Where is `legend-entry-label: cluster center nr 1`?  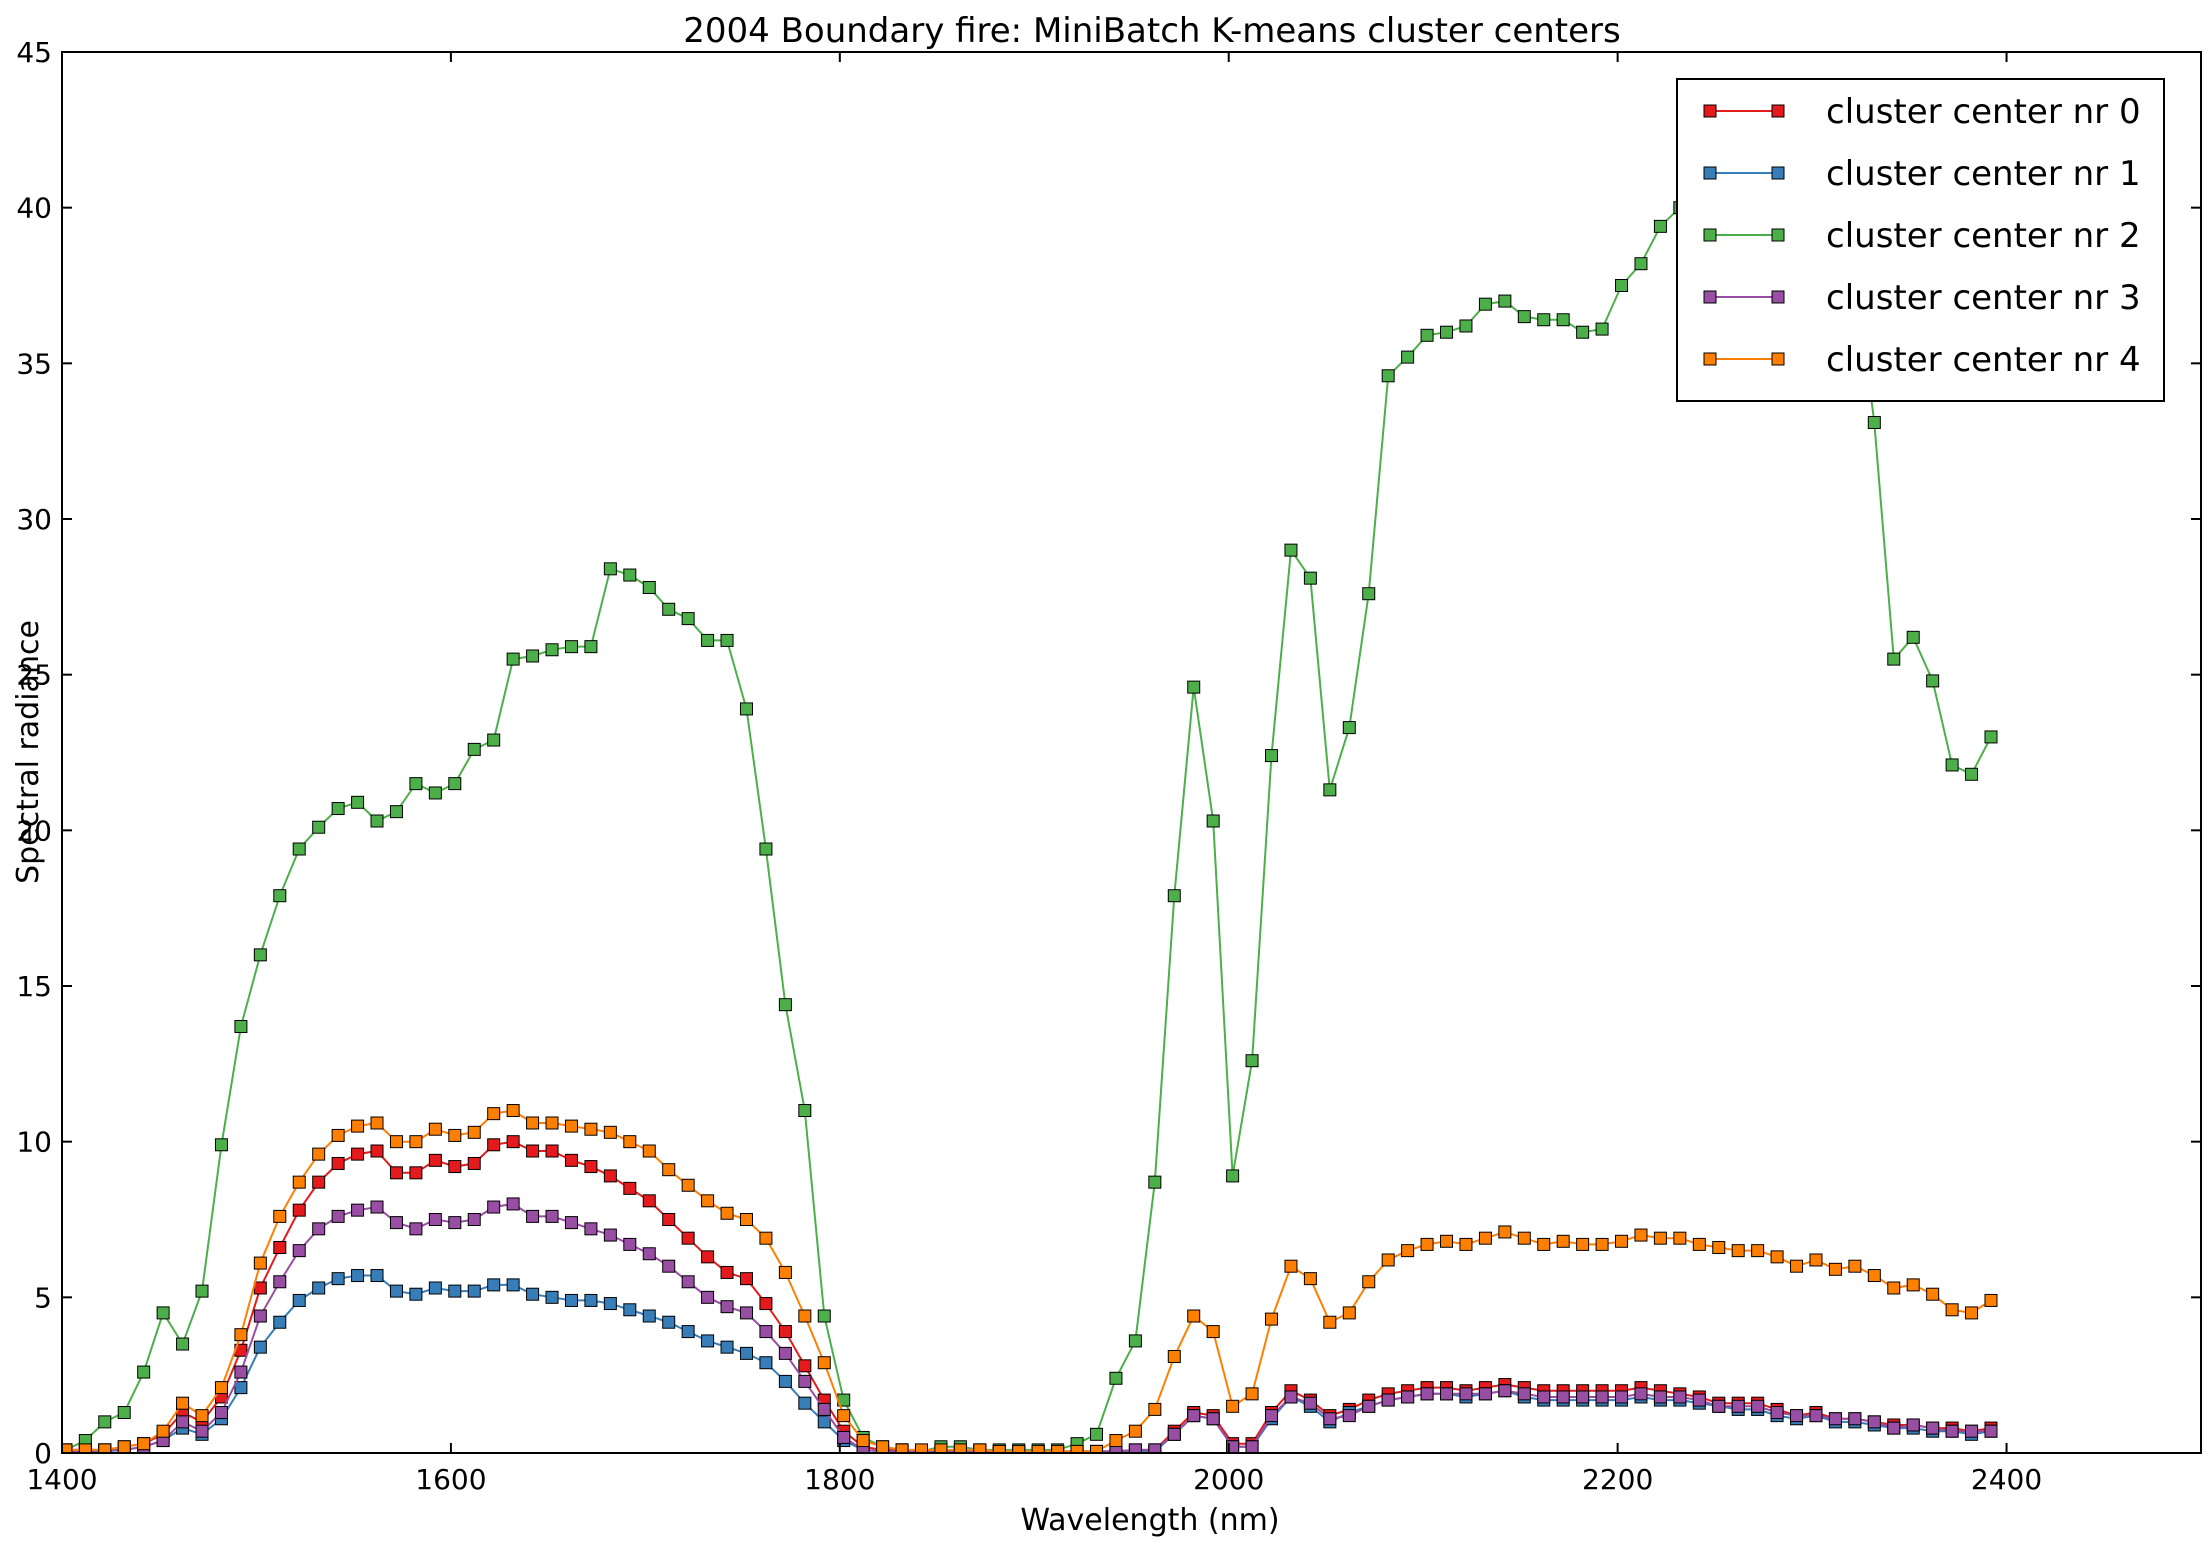
legend-entry-label: cluster center nr 1 is located at coordinates (1983, 174).